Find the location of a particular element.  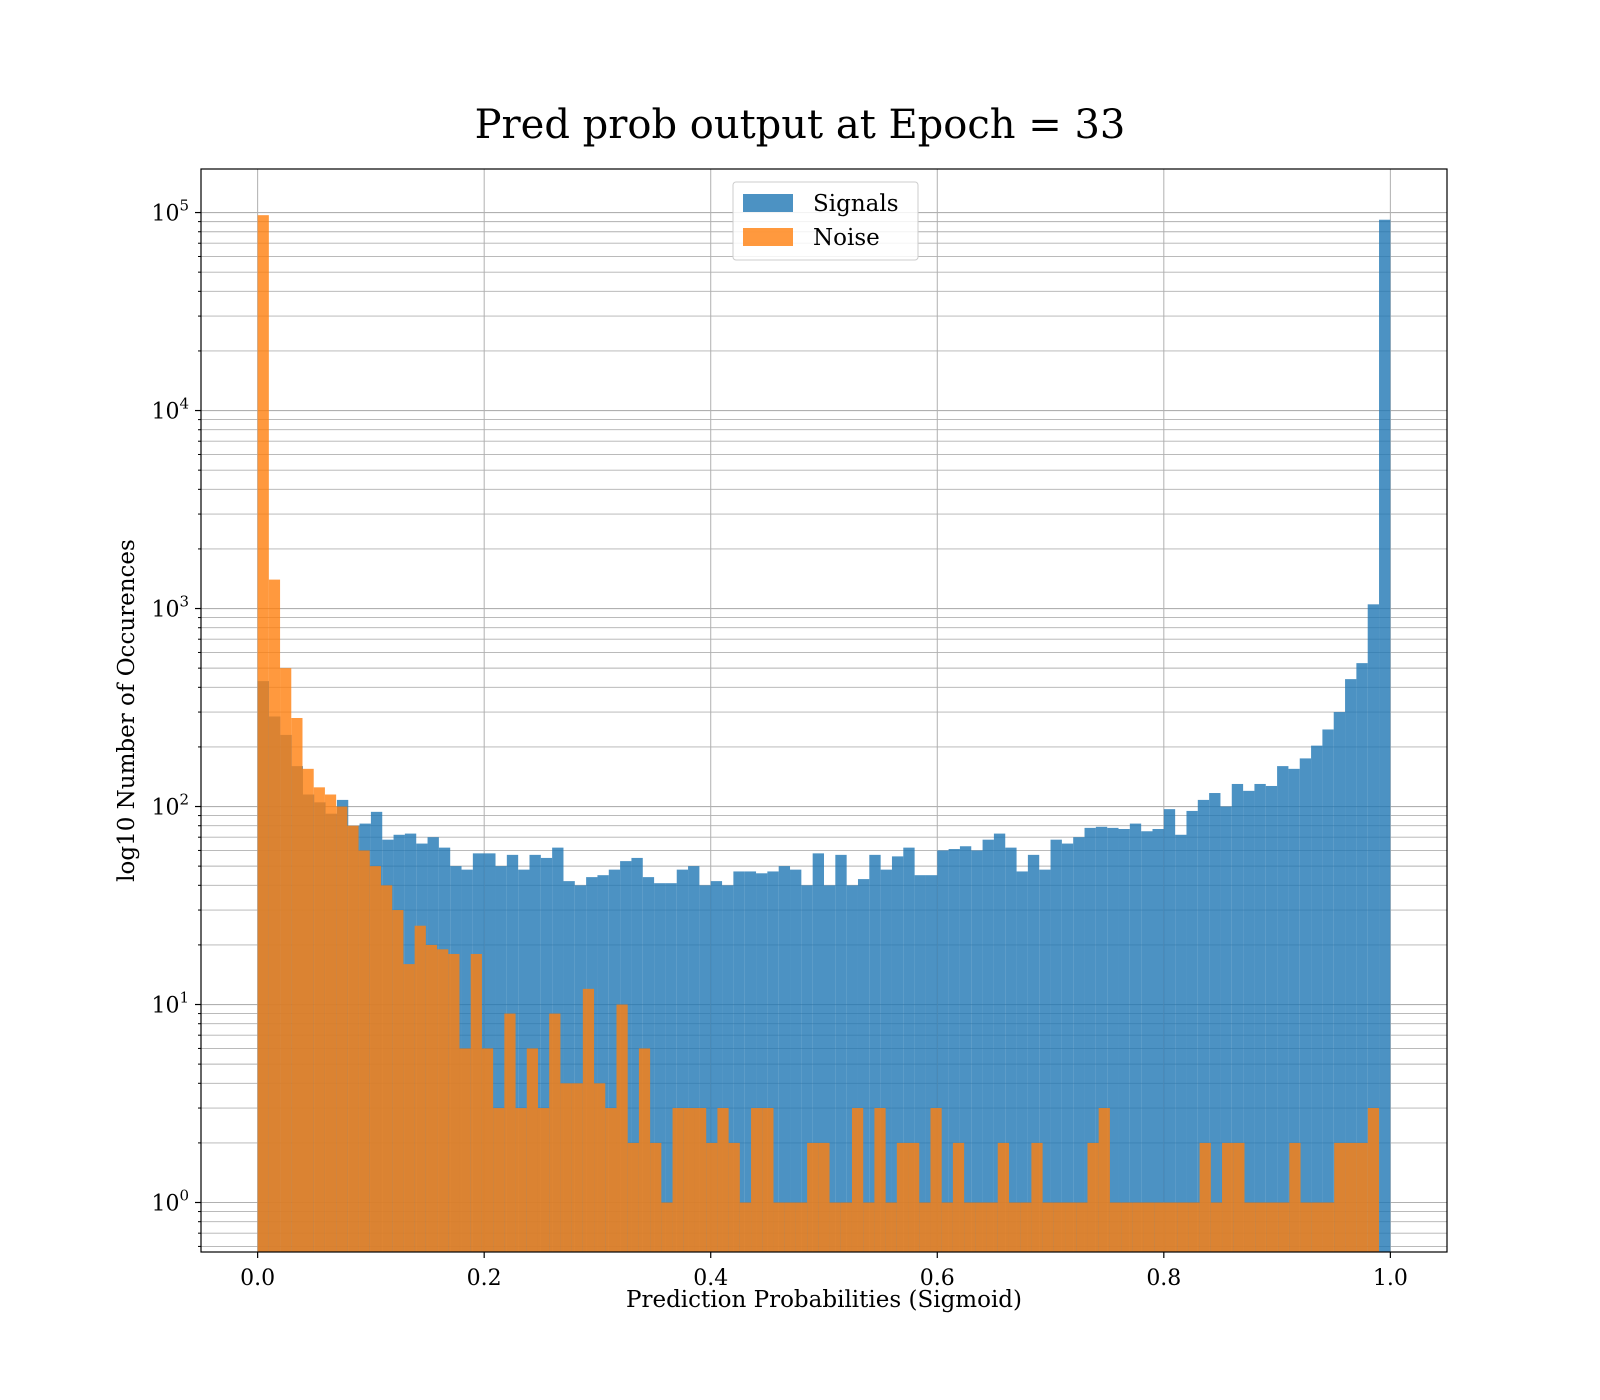

x-tick-label: 0.8 is located at coordinates (1163, 1278).